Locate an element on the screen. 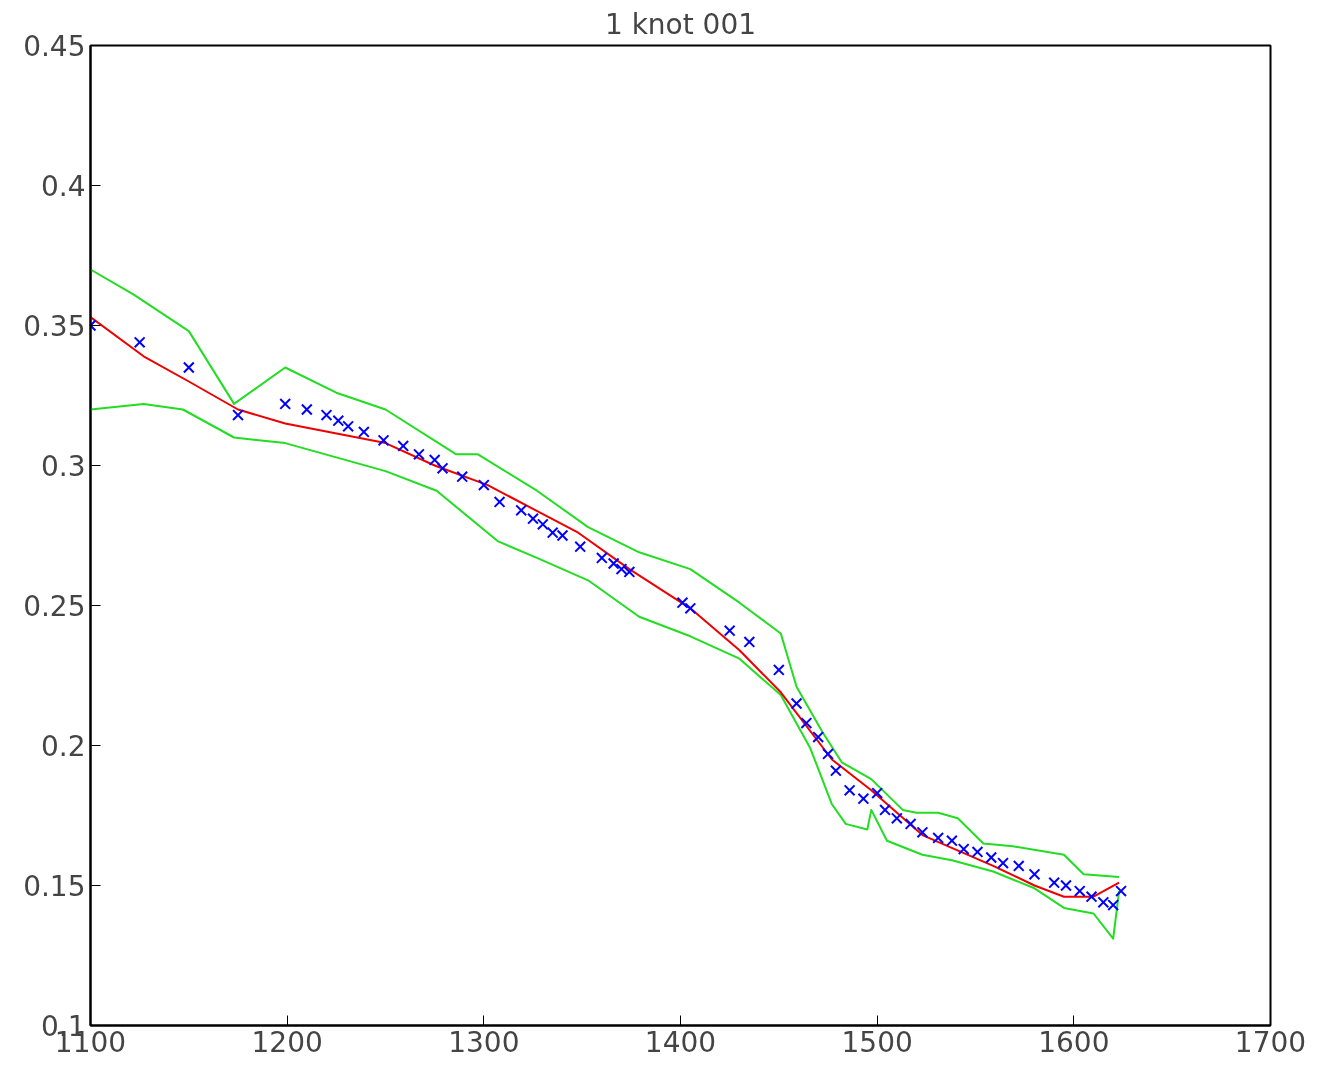 The width and height of the screenshot is (1321, 1084). x-tick-label: 1500 is located at coordinates (877, 1042).